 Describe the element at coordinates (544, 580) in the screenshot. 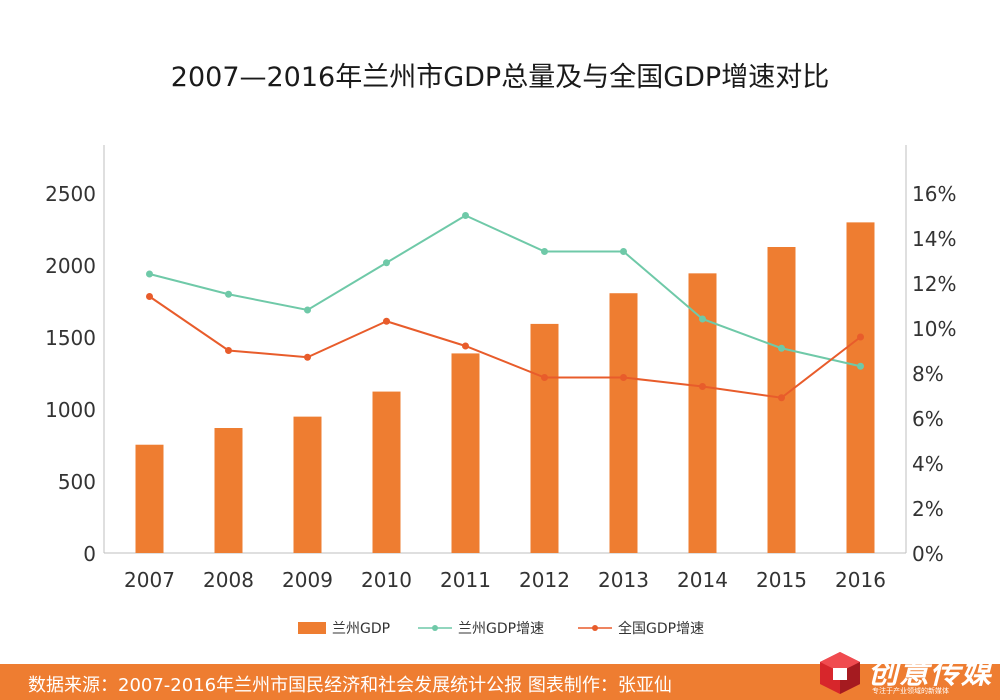

I see `x-tick-label: 2012` at that location.